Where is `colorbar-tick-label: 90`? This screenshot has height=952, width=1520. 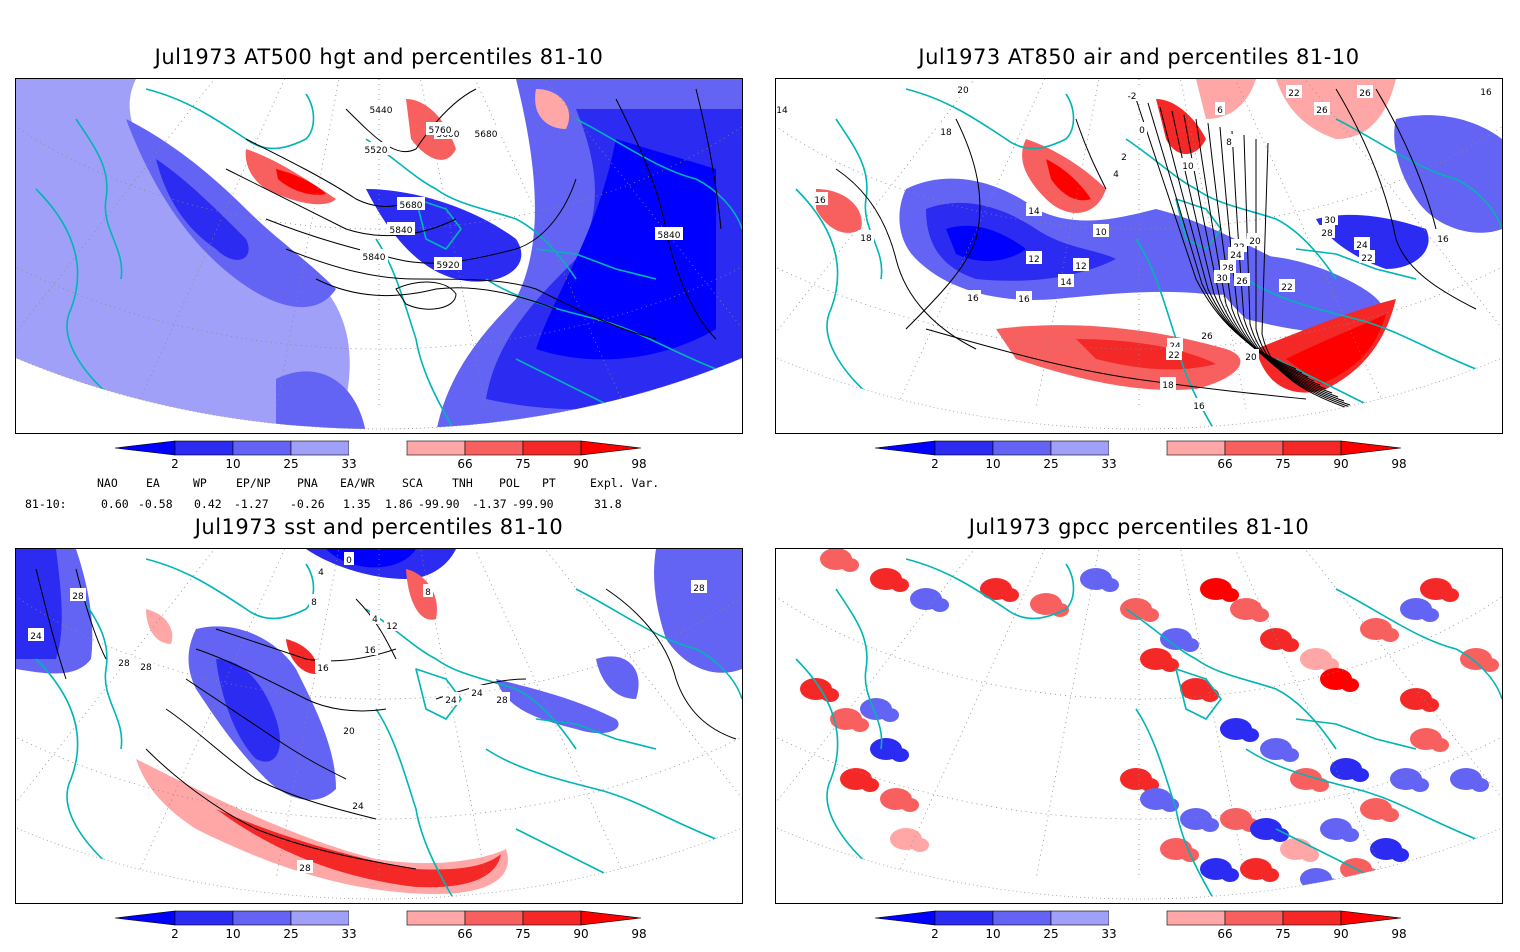 colorbar-tick-label: 90 is located at coordinates (581, 464).